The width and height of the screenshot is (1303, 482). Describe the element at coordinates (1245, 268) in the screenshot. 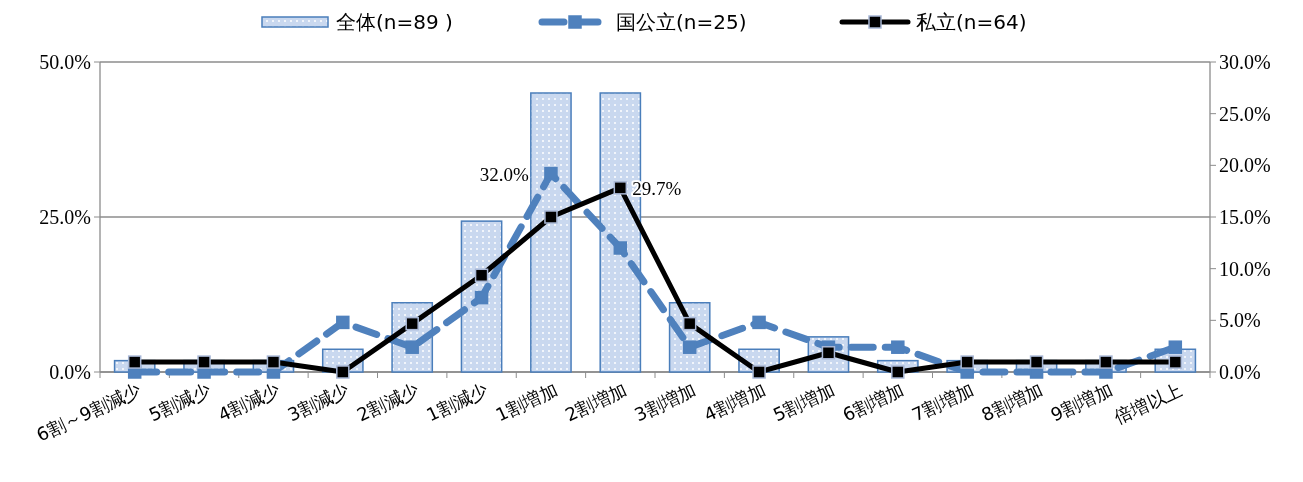

I see `y2-tick-label: 10.0%` at that location.